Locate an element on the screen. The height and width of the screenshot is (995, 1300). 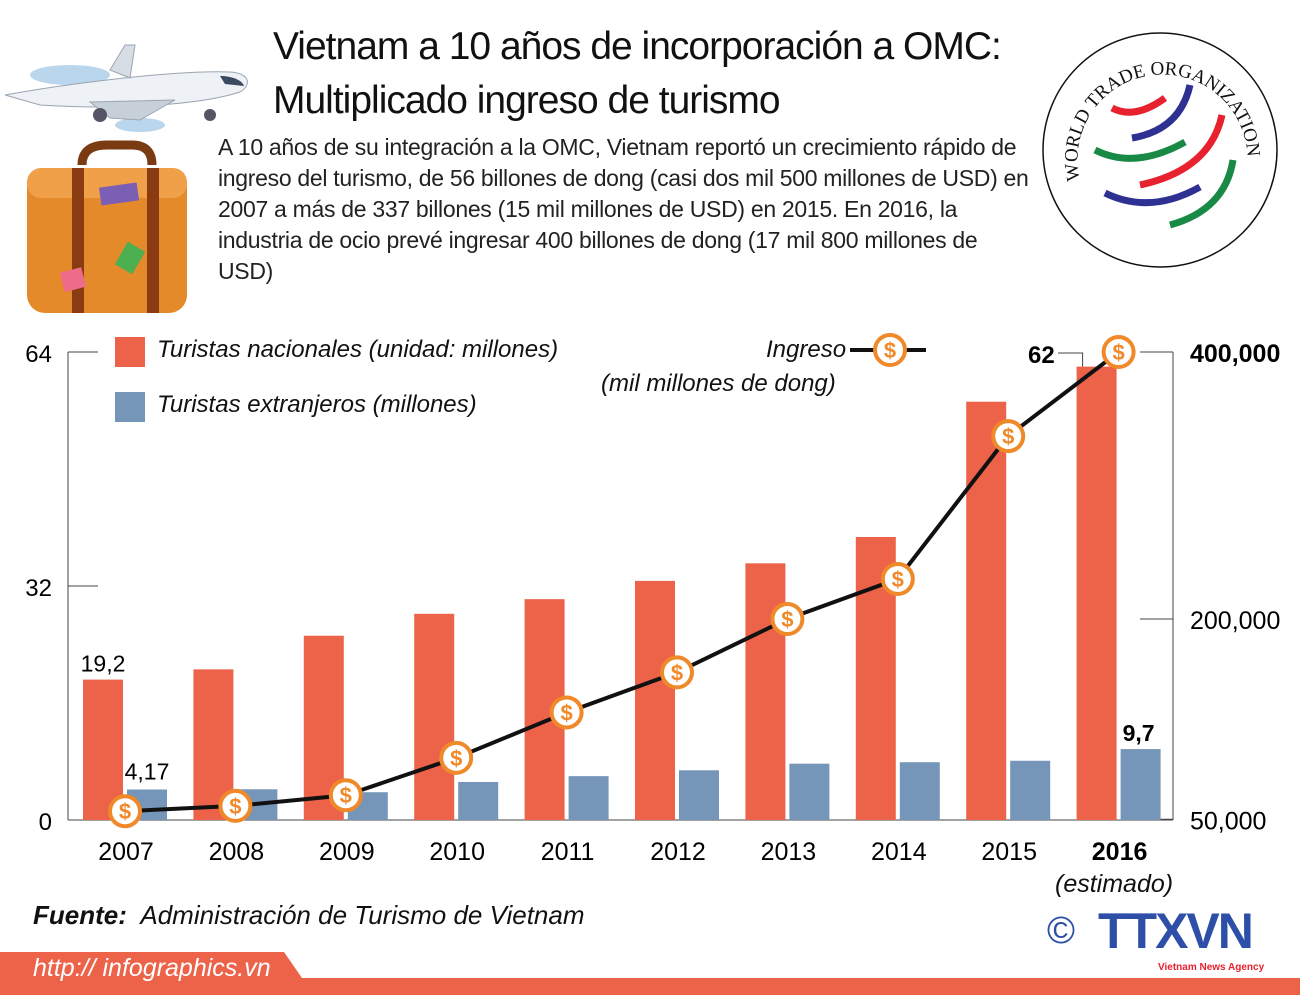
income-point-2014 is located at coordinates (897, 578).